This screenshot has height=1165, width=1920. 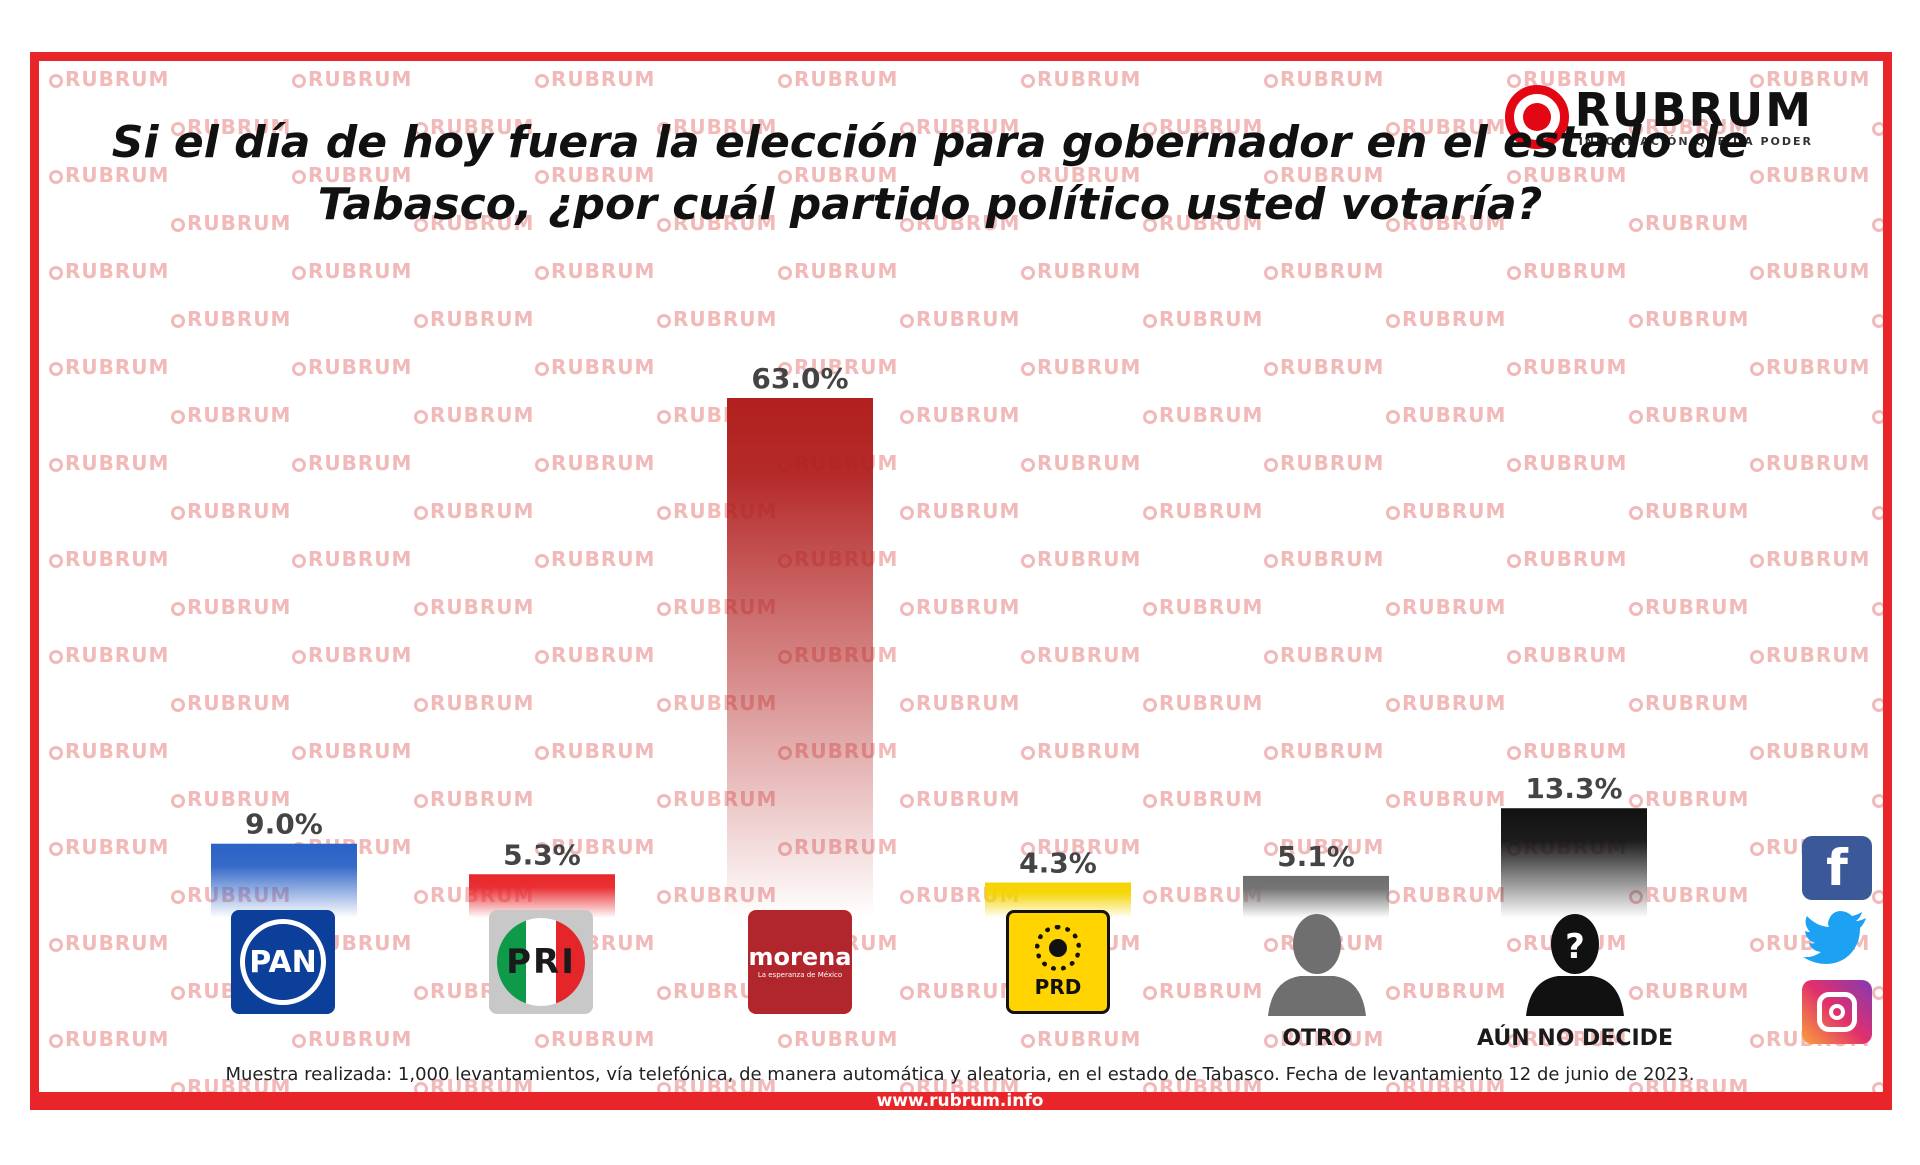 I want to click on prd-logo: PRD, so click(x=1058, y=962).